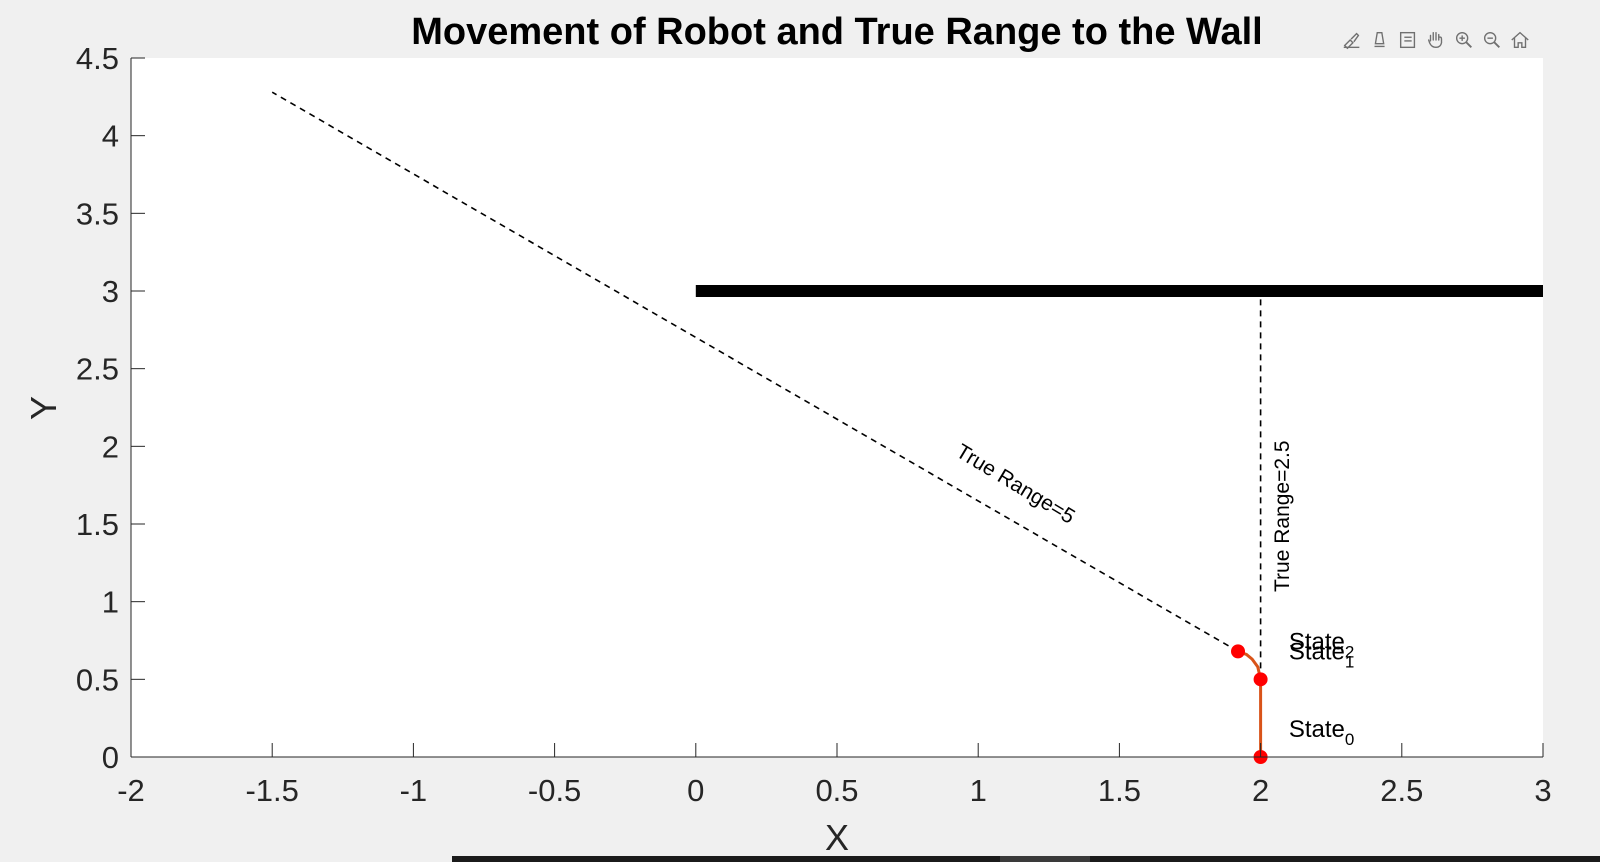 The height and width of the screenshot is (862, 1600). I want to click on legend-button, so click(1408, 40).